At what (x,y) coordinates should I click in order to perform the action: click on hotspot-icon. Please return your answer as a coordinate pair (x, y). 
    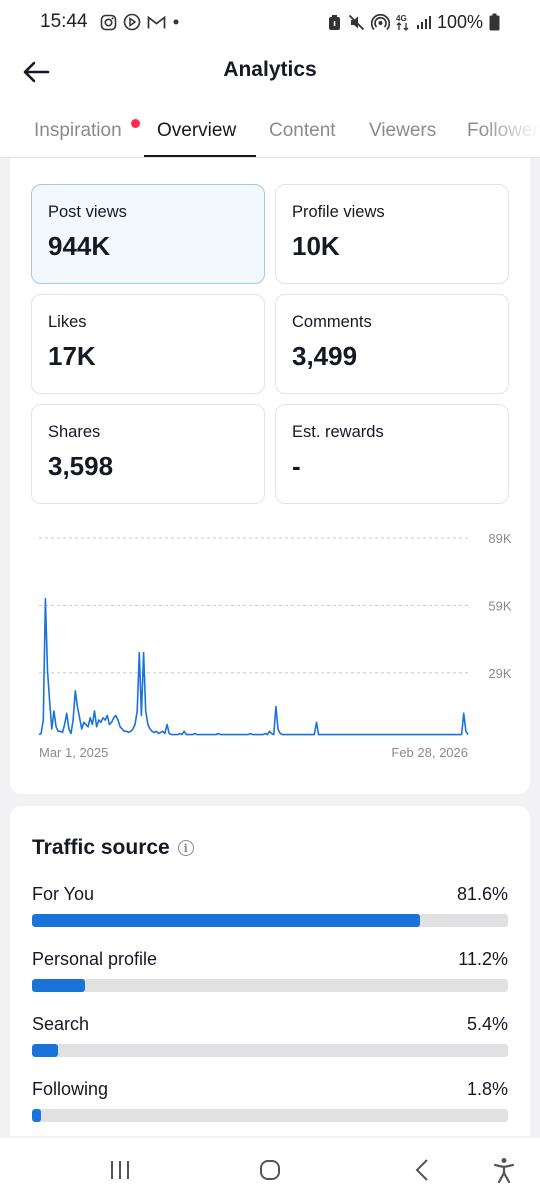
    Looking at the image, I should click on (380, 21).